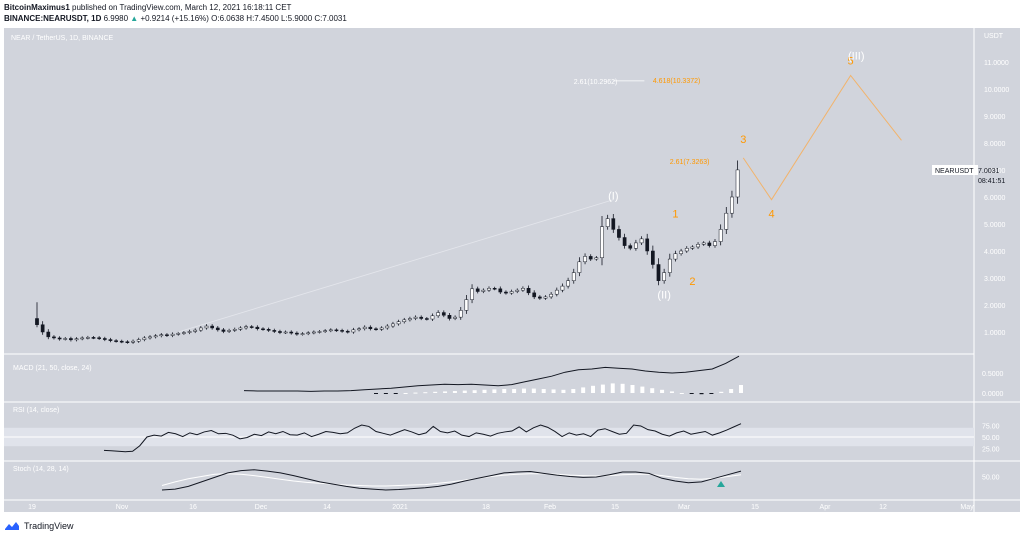 The height and width of the screenshot is (538, 1024). What do you see at coordinates (501, 507) in the screenshot?
I see `time-axis: 19 Nov 16 Dec 14 2021 18 Feb 15 Mar 15 Apr 12 May` at bounding box center [501, 507].